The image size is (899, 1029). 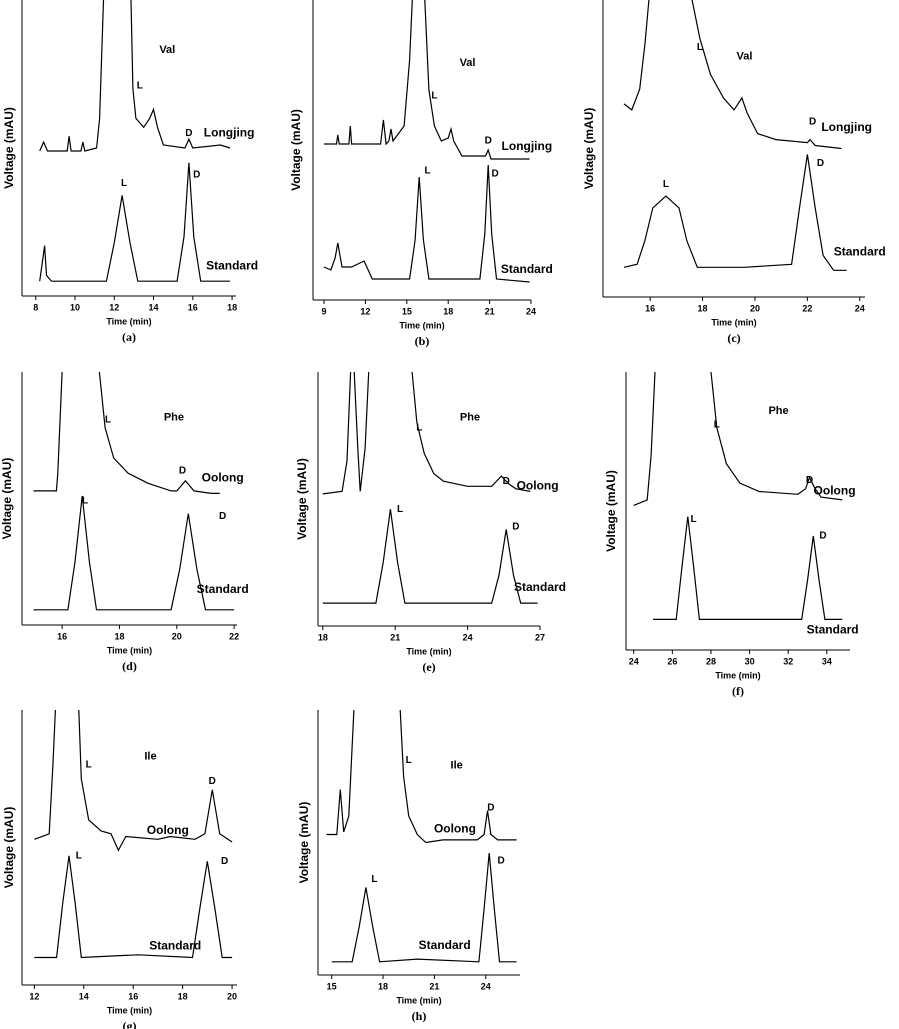 I want to click on x-tick-label: 34, so click(x=827, y=661).